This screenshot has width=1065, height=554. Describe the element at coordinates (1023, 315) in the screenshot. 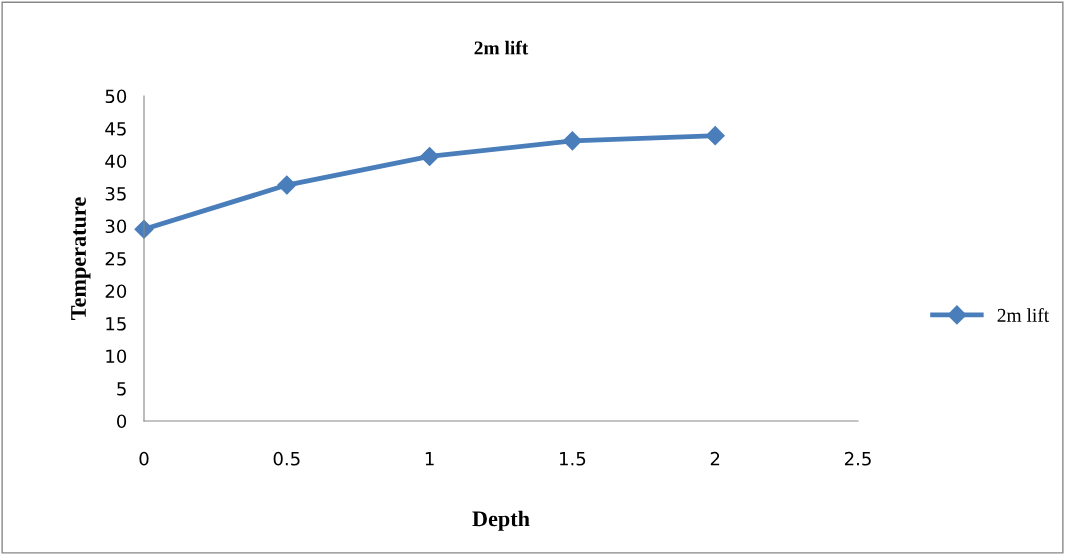

I see `legend-label: 2m lift` at that location.